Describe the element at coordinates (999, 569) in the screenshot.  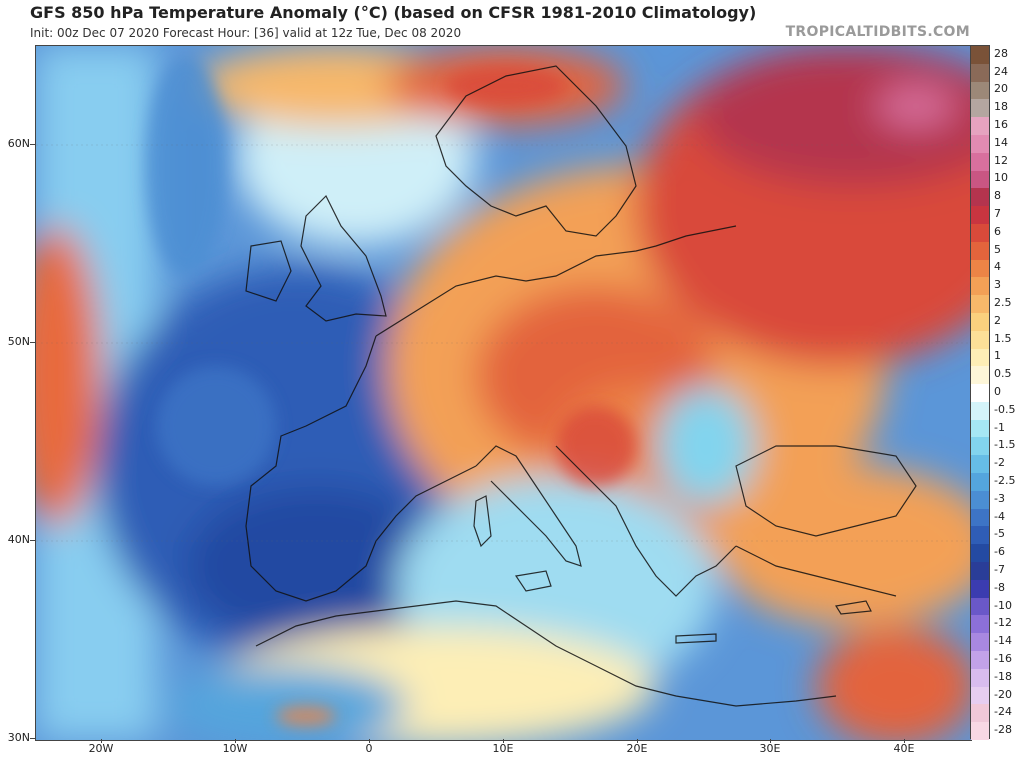
I see `color-scale-label: -7` at that location.